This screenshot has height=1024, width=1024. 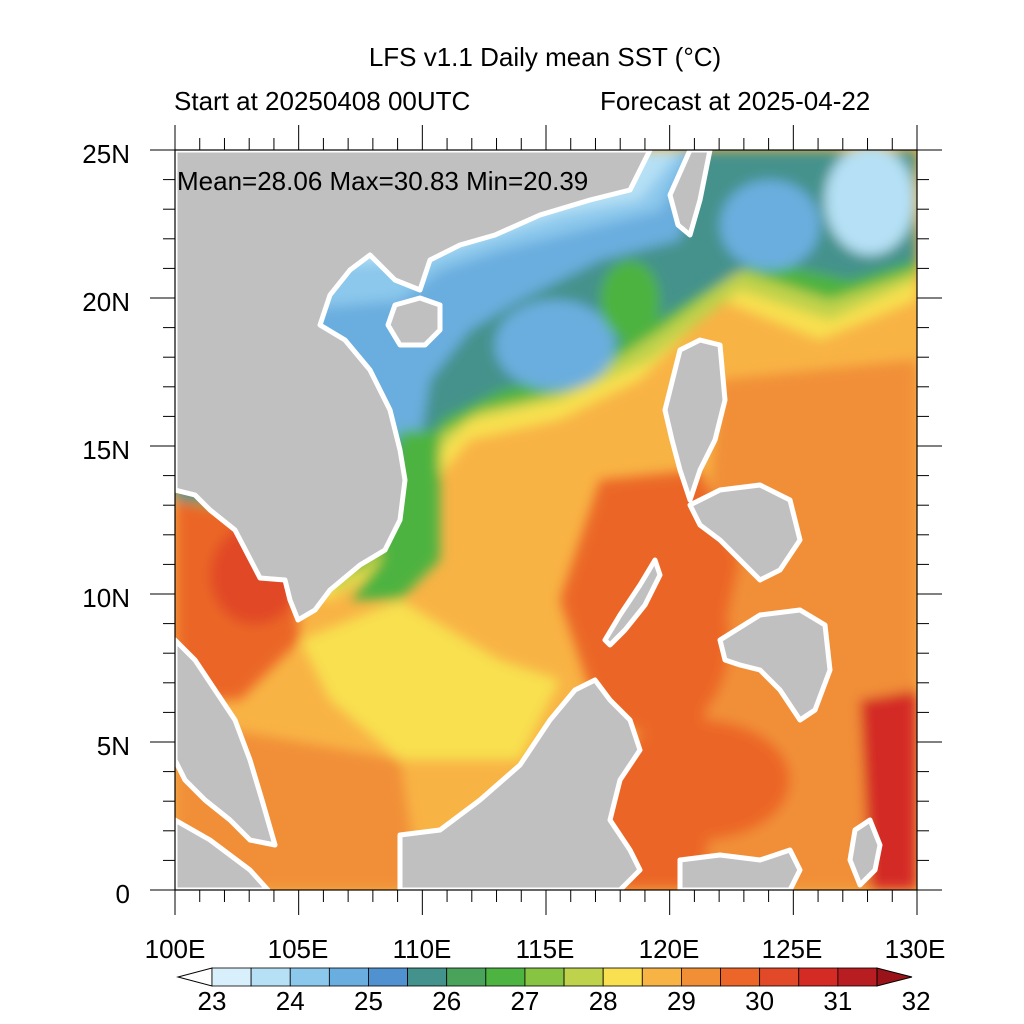 What do you see at coordinates (368, 1001) in the screenshot?
I see `colorbar-label: 25` at bounding box center [368, 1001].